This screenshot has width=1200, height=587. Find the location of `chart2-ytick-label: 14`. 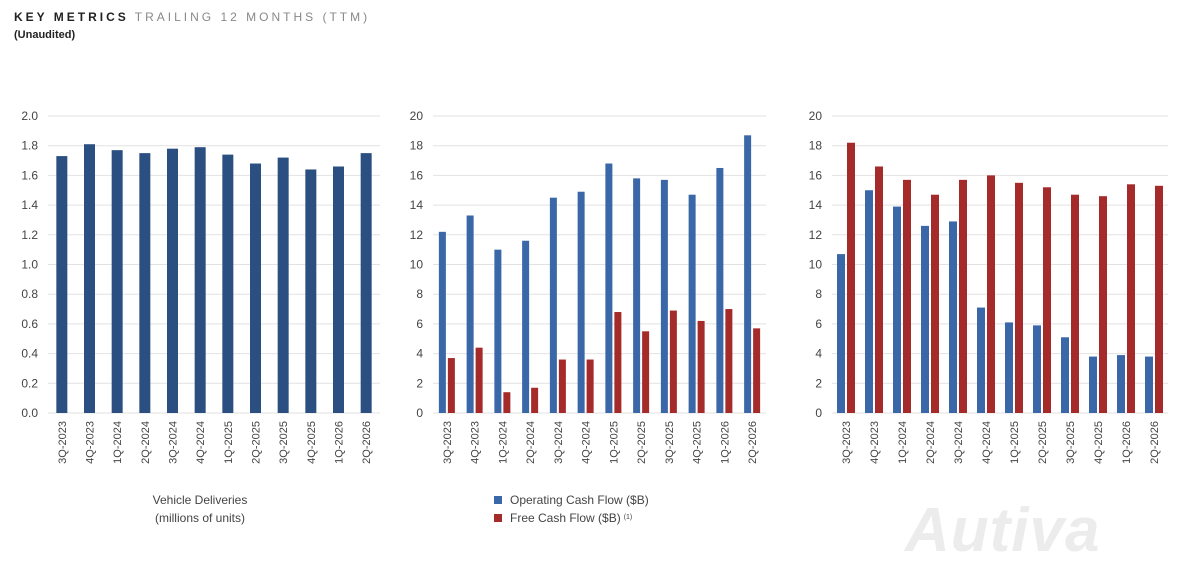

chart2-ytick-label: 14 is located at coordinates (417, 205).